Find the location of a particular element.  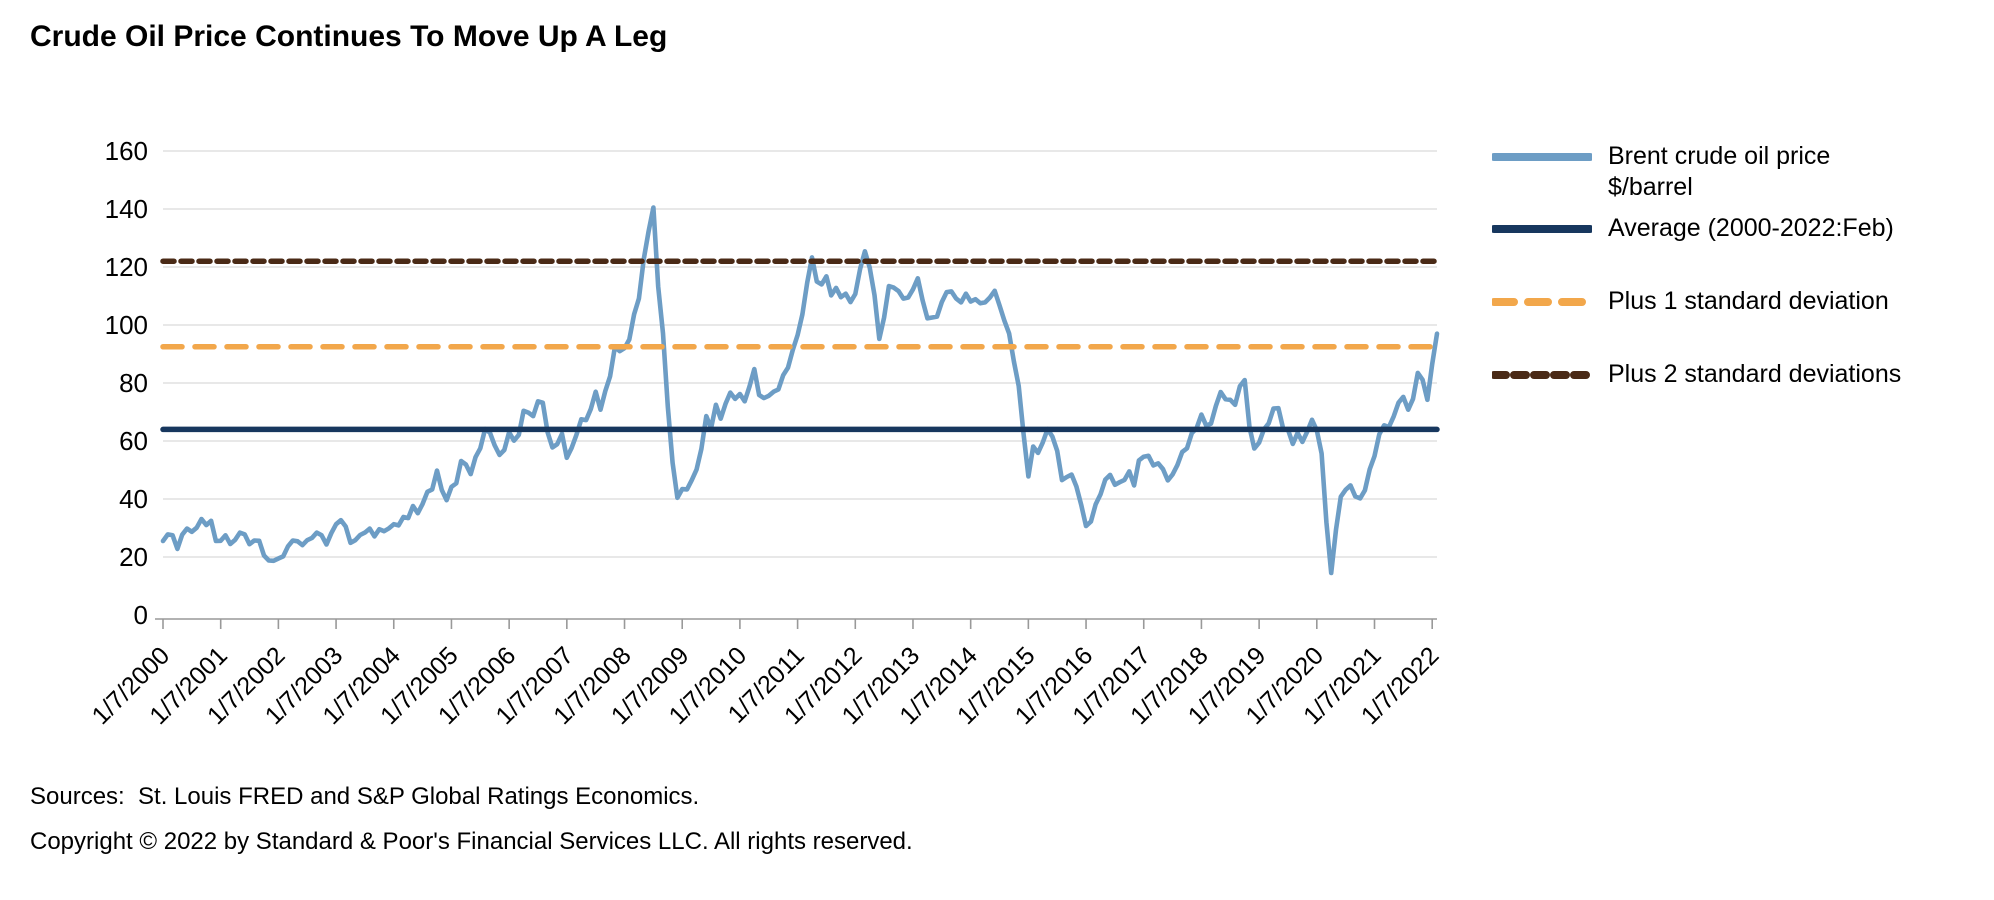

legend-label: Plus 2 standard deviations is located at coordinates (1755, 374).